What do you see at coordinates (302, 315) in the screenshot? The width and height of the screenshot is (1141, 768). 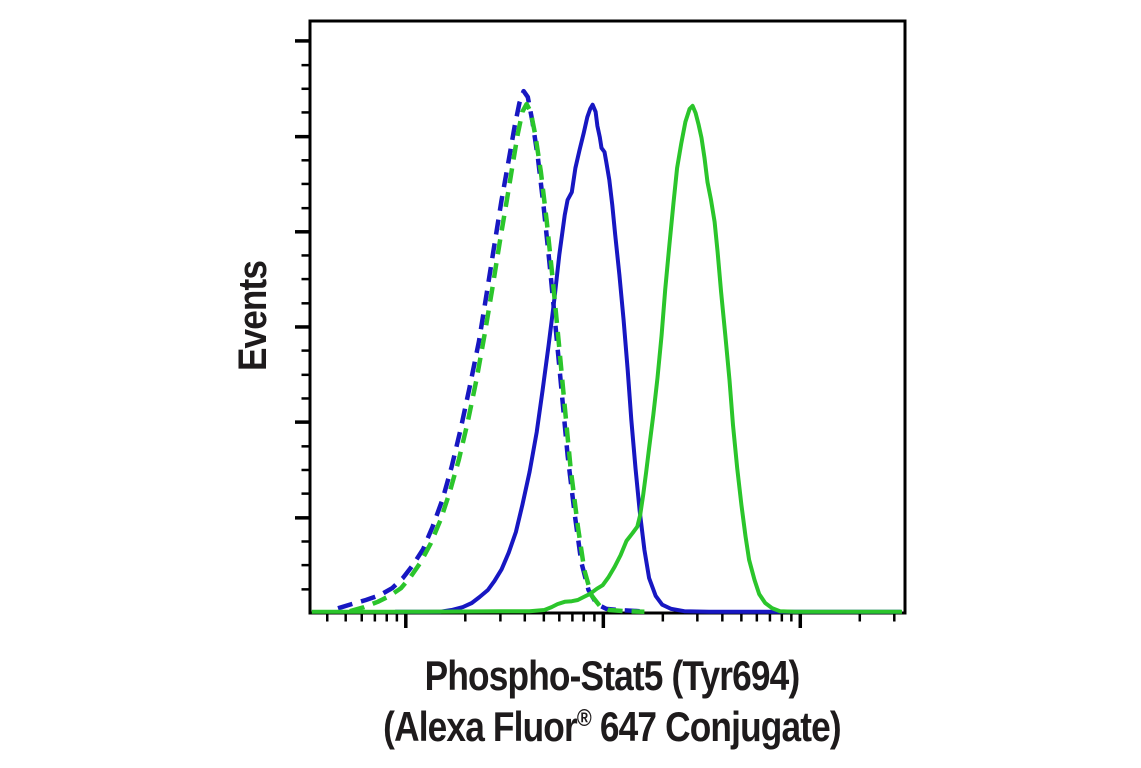 I see `y-axis-ticks` at bounding box center [302, 315].